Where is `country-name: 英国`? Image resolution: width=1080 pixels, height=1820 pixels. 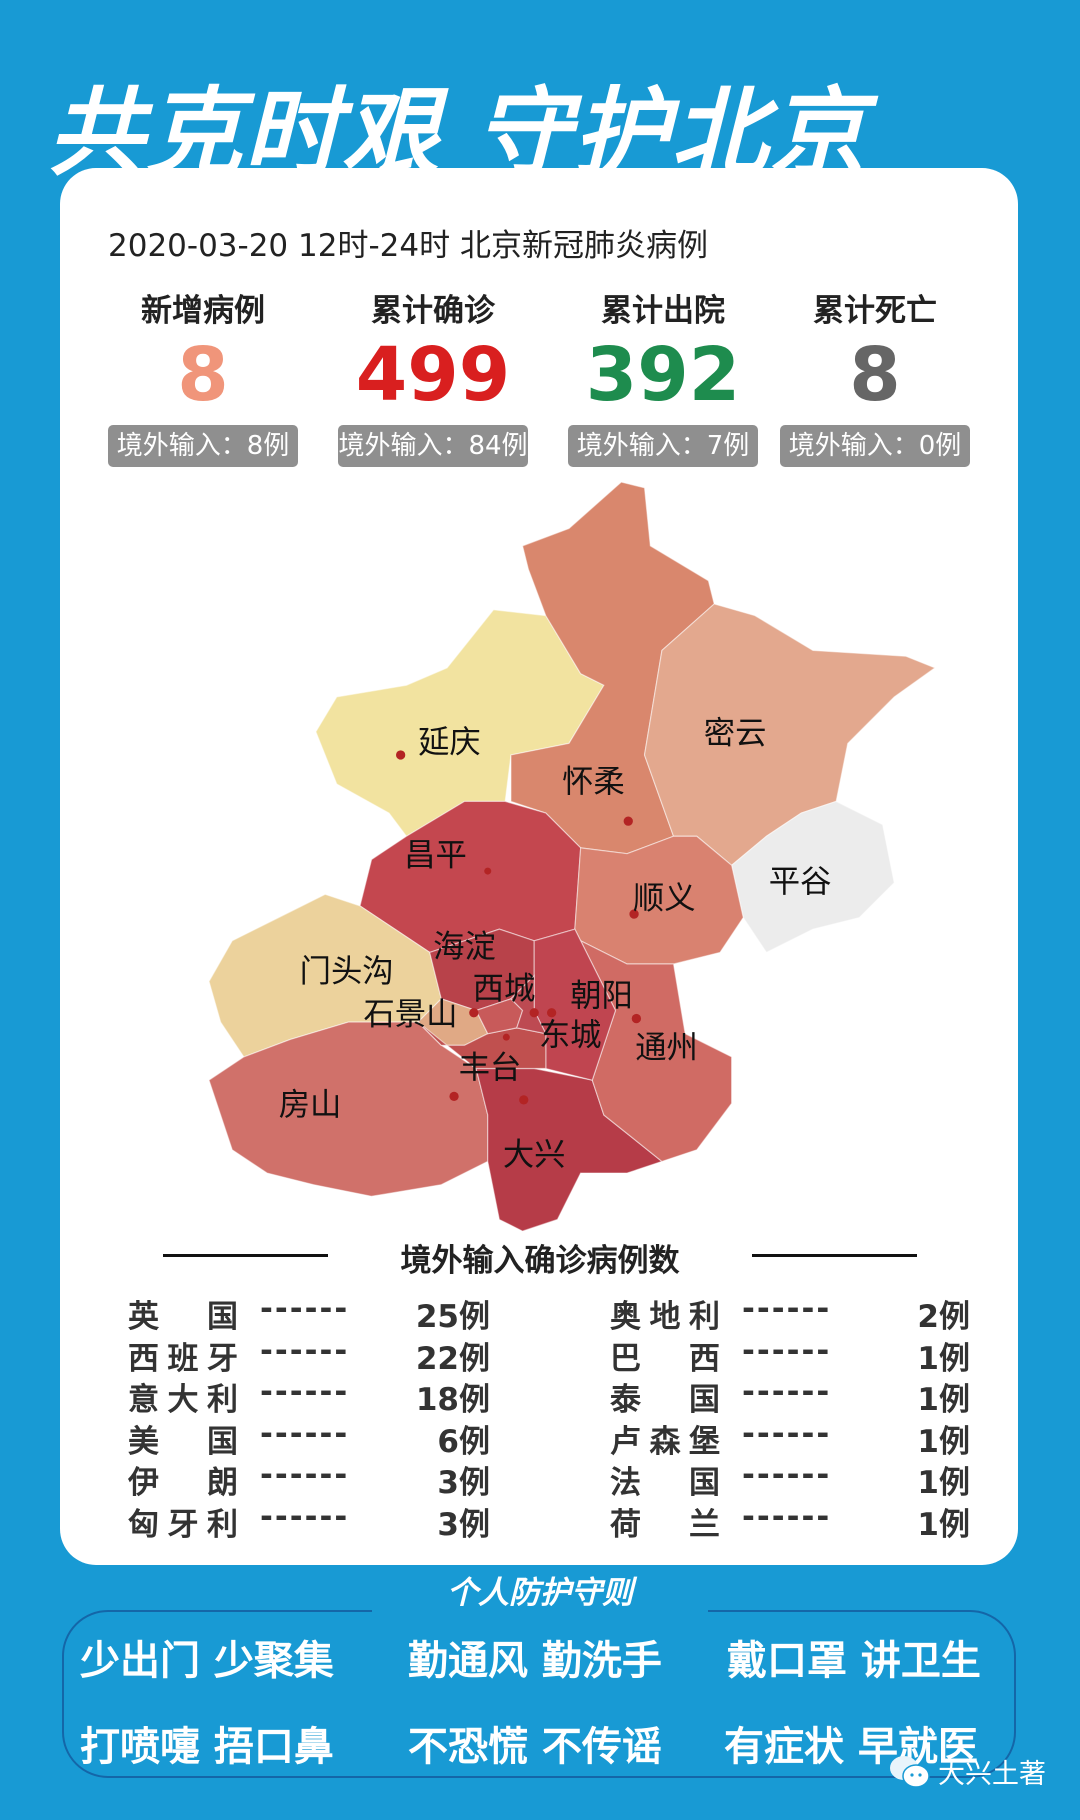
country-name: 英国 is located at coordinates (183, 1317).